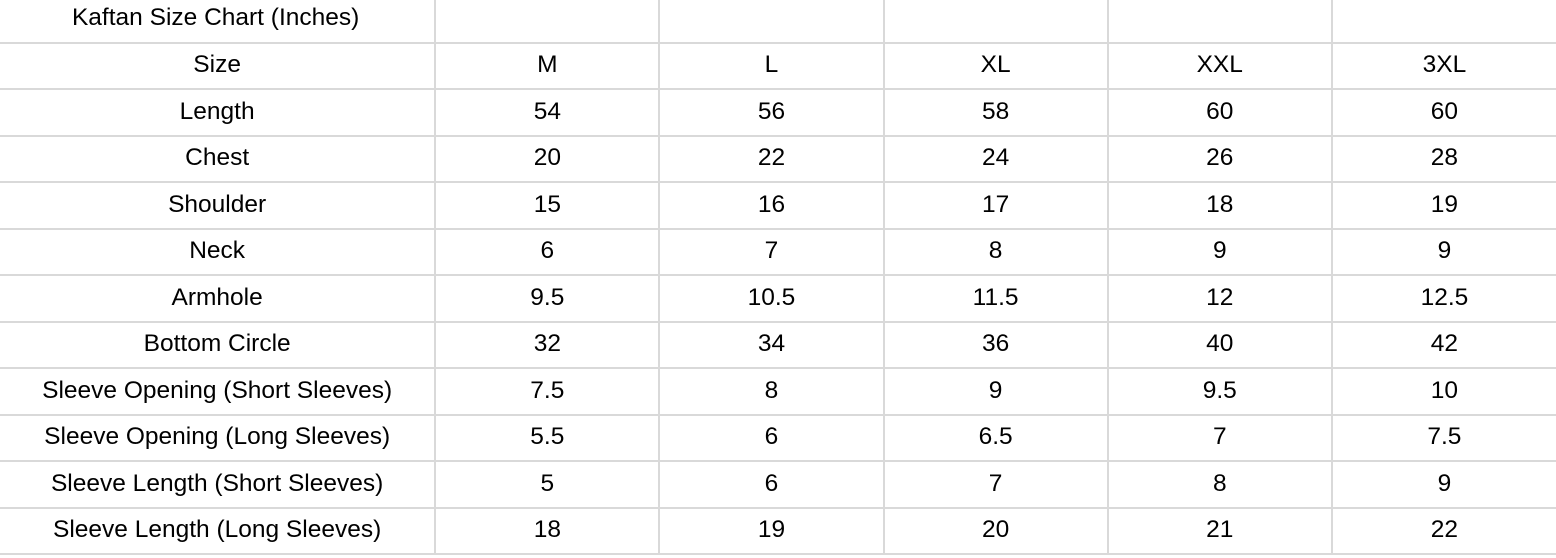 The image size is (1556, 558). I want to click on row-label: Neck, so click(218, 251).